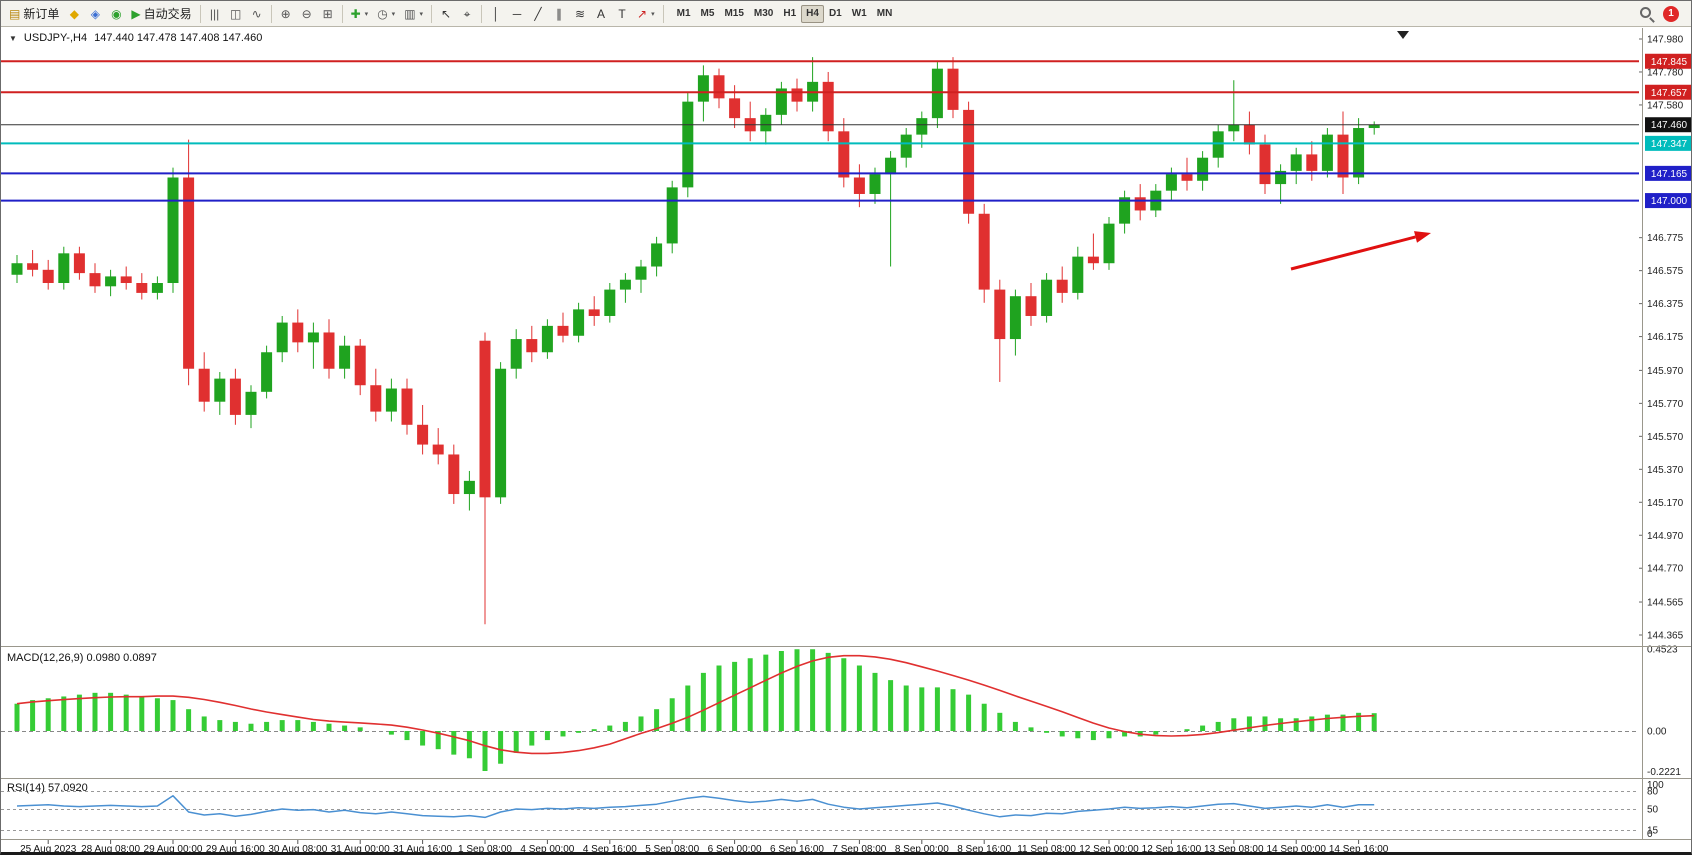 This screenshot has height=855, width=1692. I want to click on price-tick-label: 147.980, so click(1665, 40).